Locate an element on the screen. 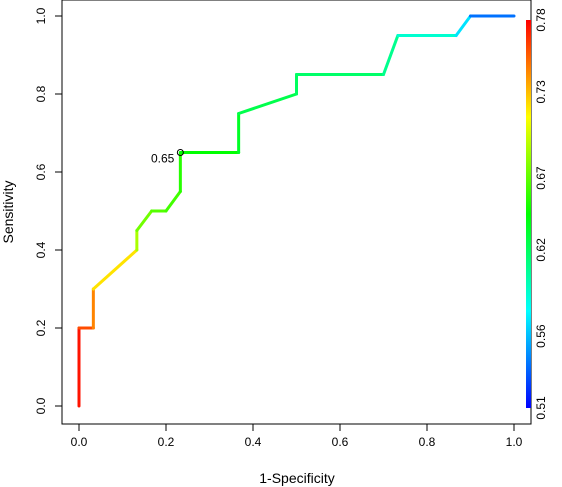 This screenshot has width=562, height=487. optimal-point-marker is located at coordinates (180, 152).